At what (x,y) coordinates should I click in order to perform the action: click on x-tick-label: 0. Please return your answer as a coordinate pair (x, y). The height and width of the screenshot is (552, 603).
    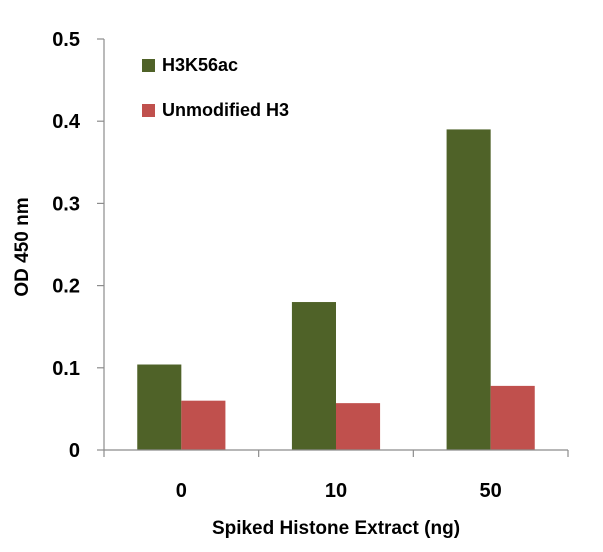
    Looking at the image, I should click on (181, 491).